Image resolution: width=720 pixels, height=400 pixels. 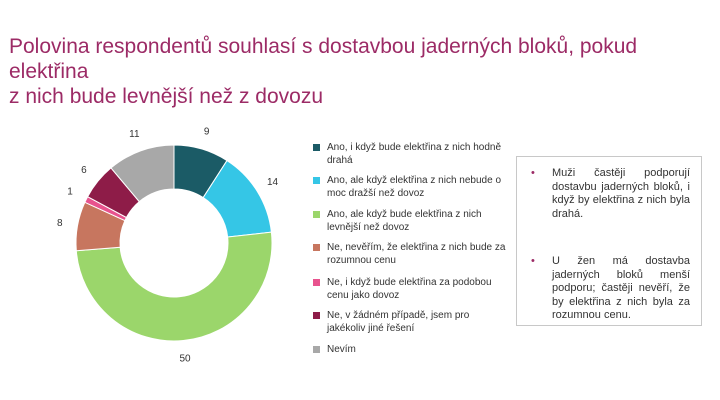 What do you see at coordinates (341, 349) in the screenshot?
I see `legend-label: Nevím` at bounding box center [341, 349].